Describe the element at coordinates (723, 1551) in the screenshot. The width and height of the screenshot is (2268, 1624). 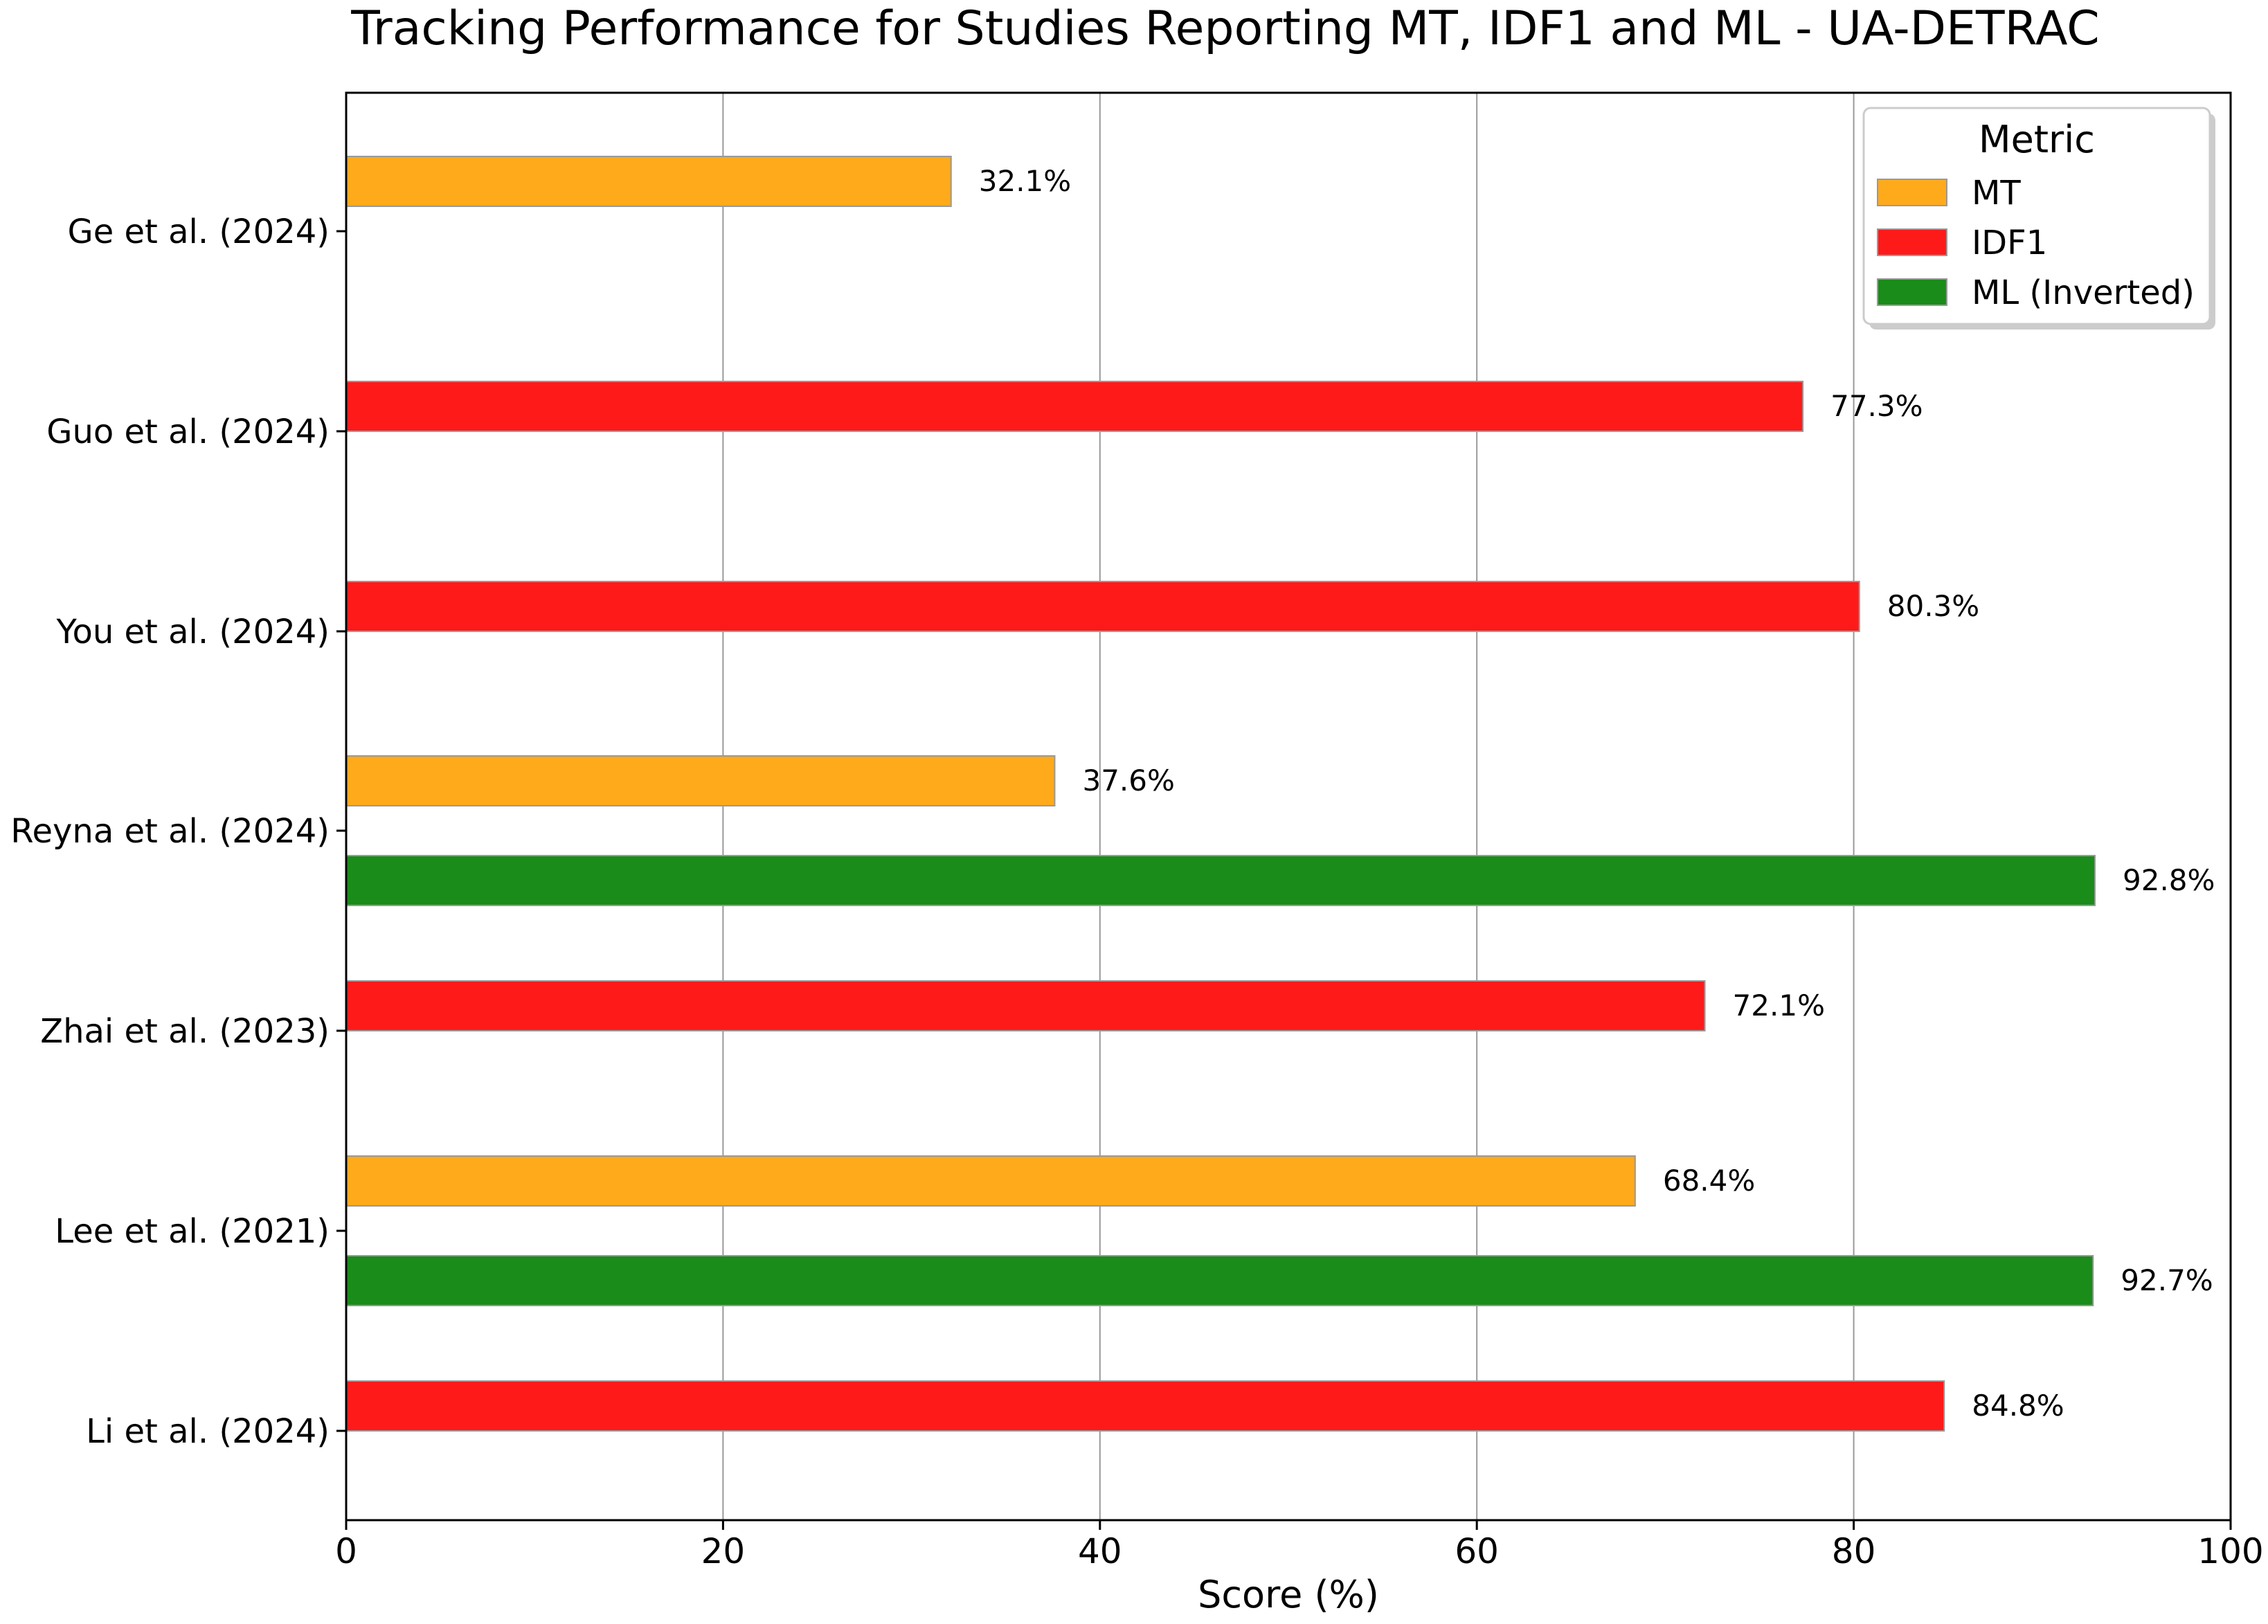
I see `x-tick-label: 20` at that location.